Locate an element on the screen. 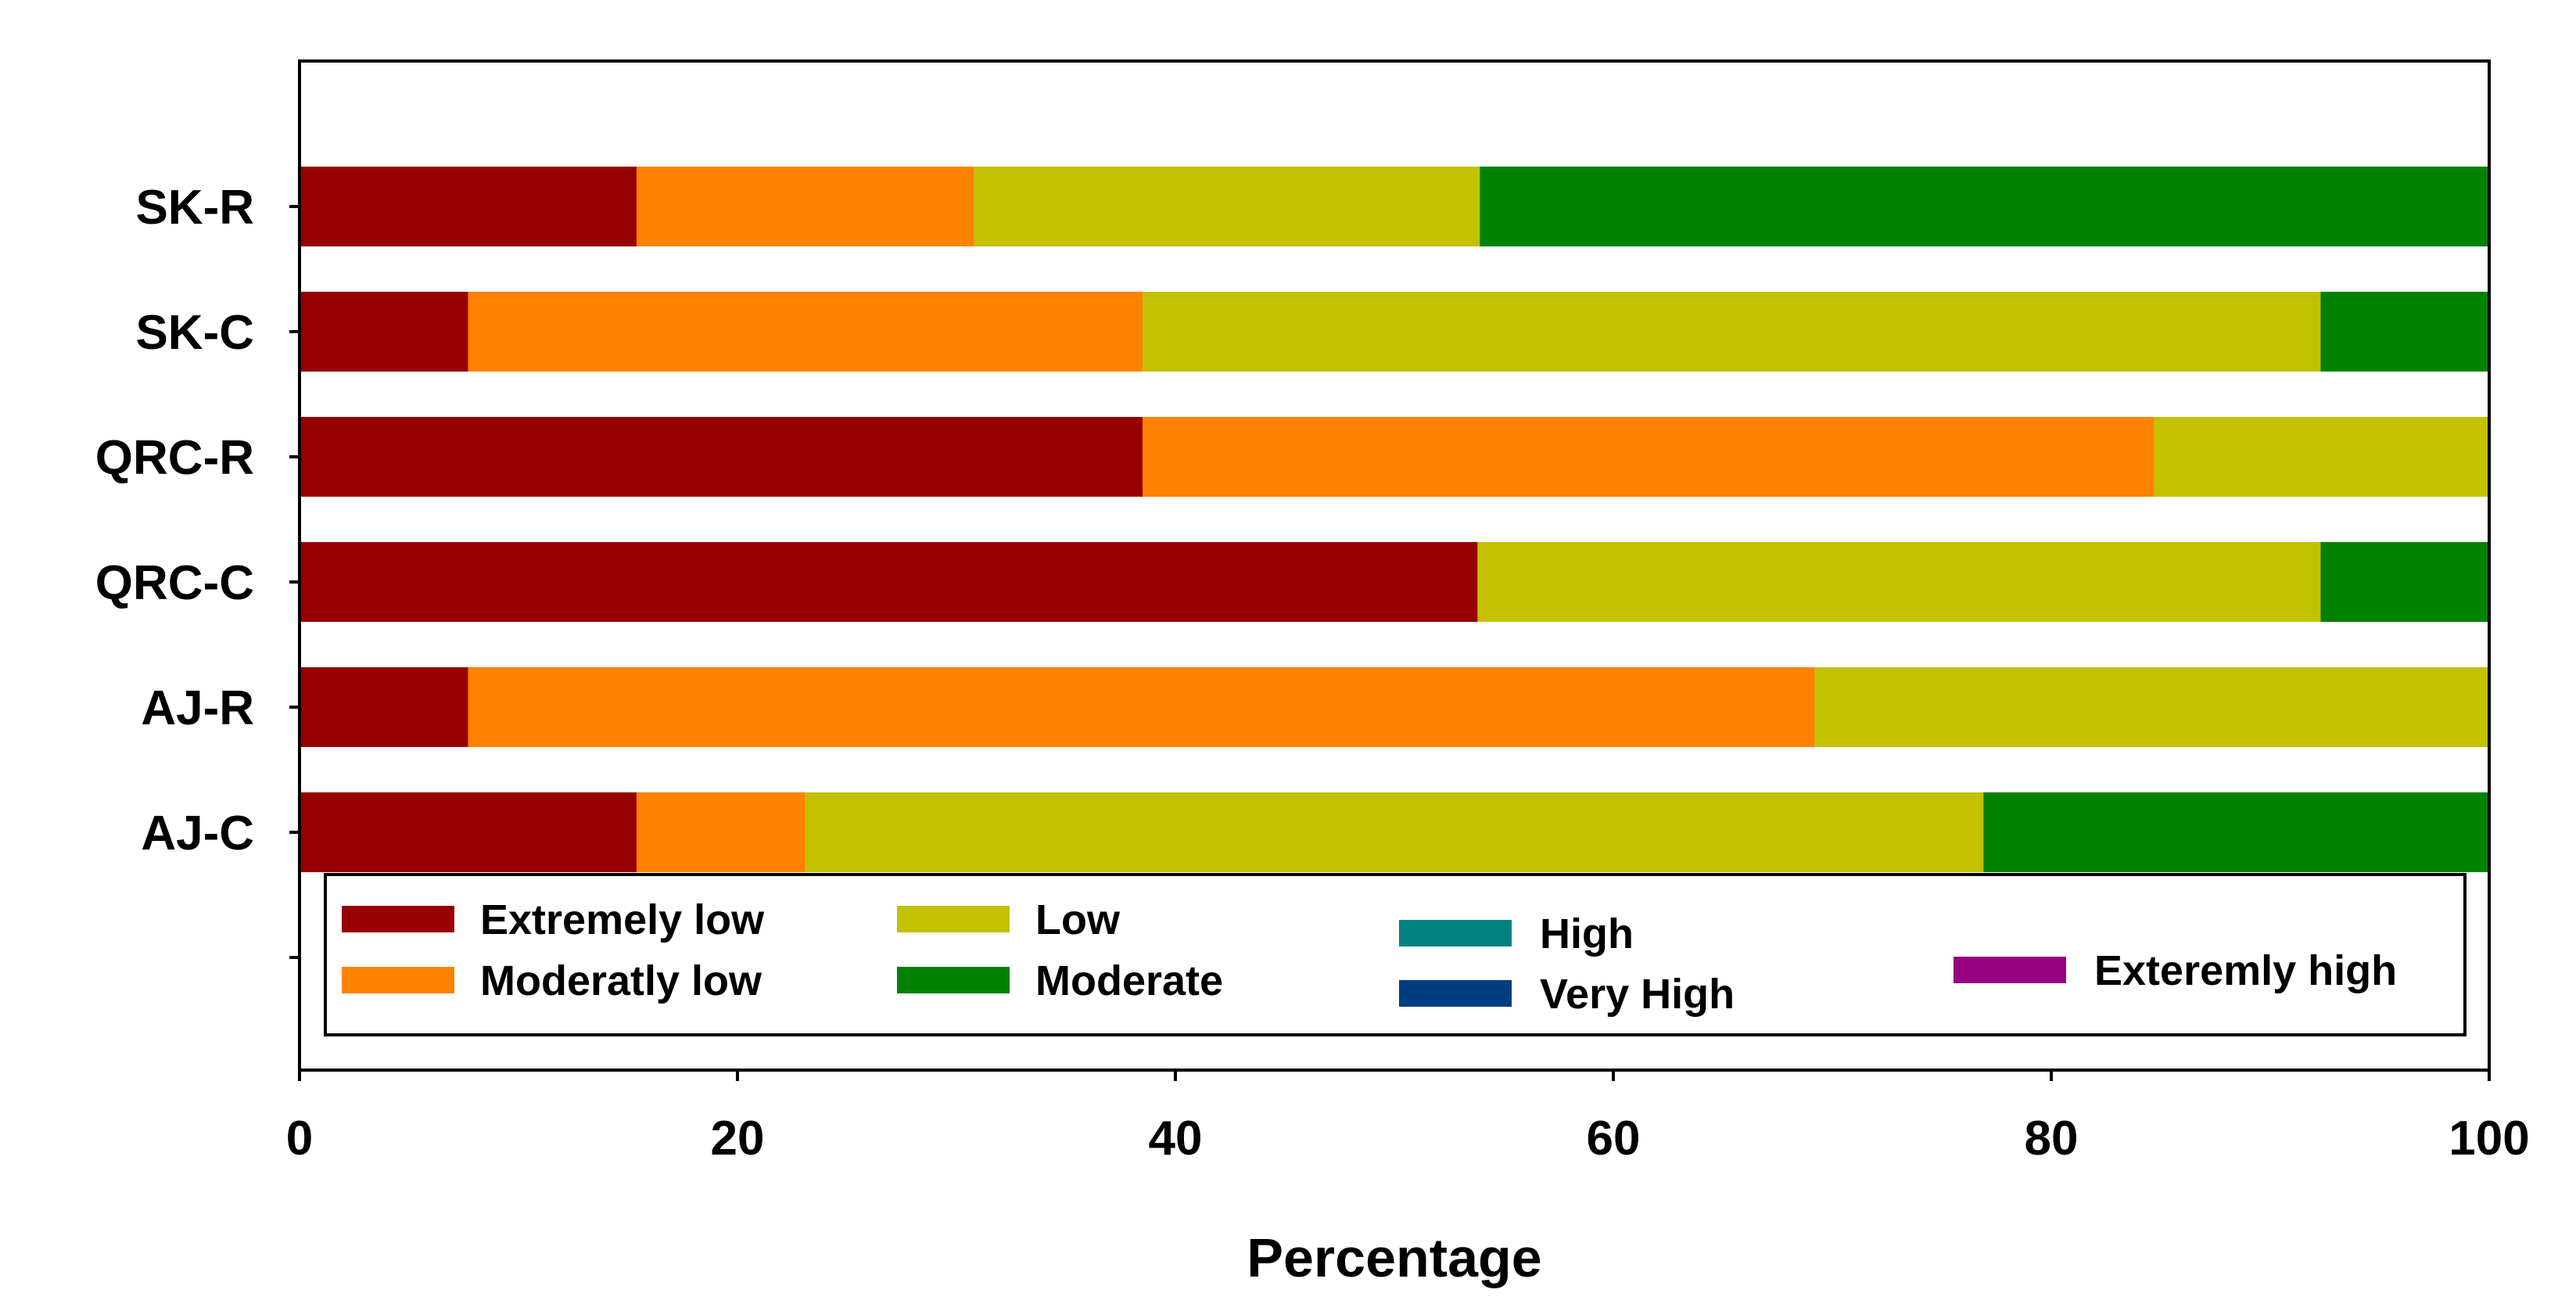 The height and width of the screenshot is (1311, 2576). x-axis: 0 20 40 60 80 100 is located at coordinates (1408, 1118).